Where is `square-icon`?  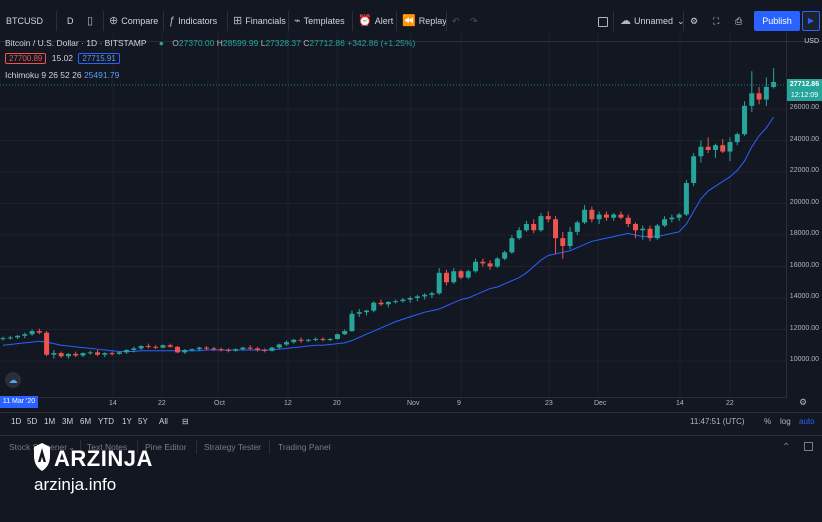 square-icon is located at coordinates (603, 21).